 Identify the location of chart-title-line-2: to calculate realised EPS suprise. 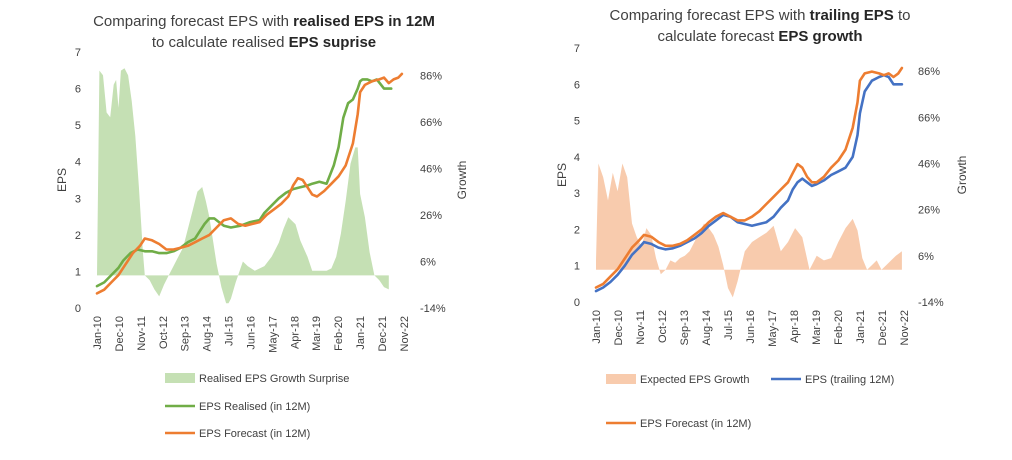
(264, 42).